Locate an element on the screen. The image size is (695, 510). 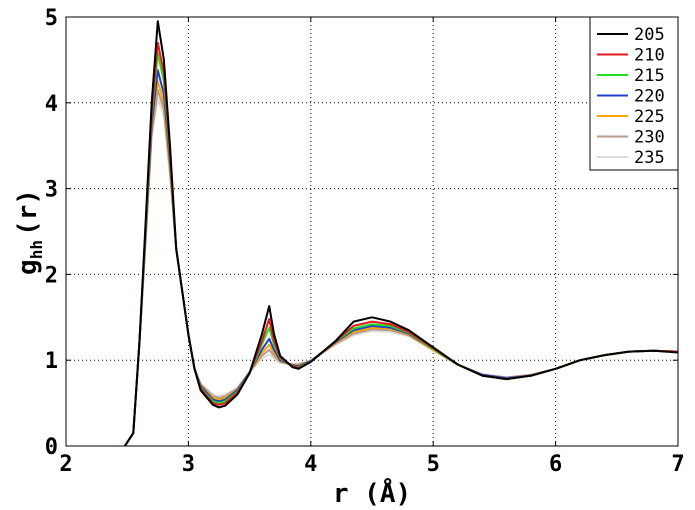
x-tick-label: 3 is located at coordinates (188, 464).